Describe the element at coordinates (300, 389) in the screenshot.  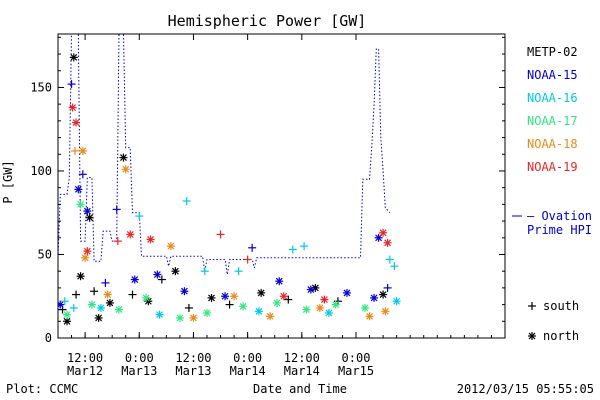
I see `x-axis-label: Date and Time` at that location.